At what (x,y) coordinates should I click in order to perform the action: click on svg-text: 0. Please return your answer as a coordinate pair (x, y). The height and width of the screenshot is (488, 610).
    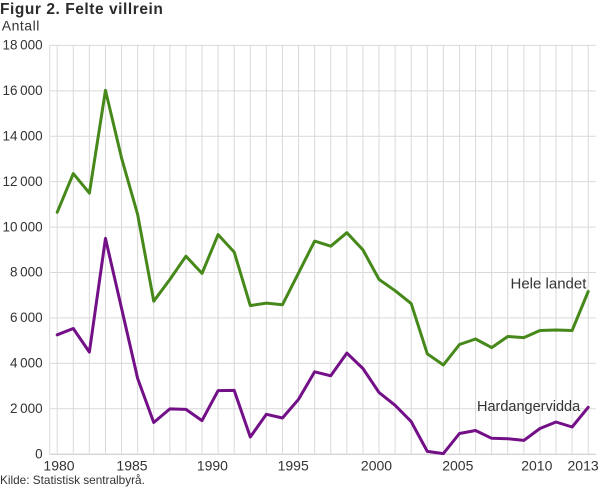
    Looking at the image, I should click on (39, 453).